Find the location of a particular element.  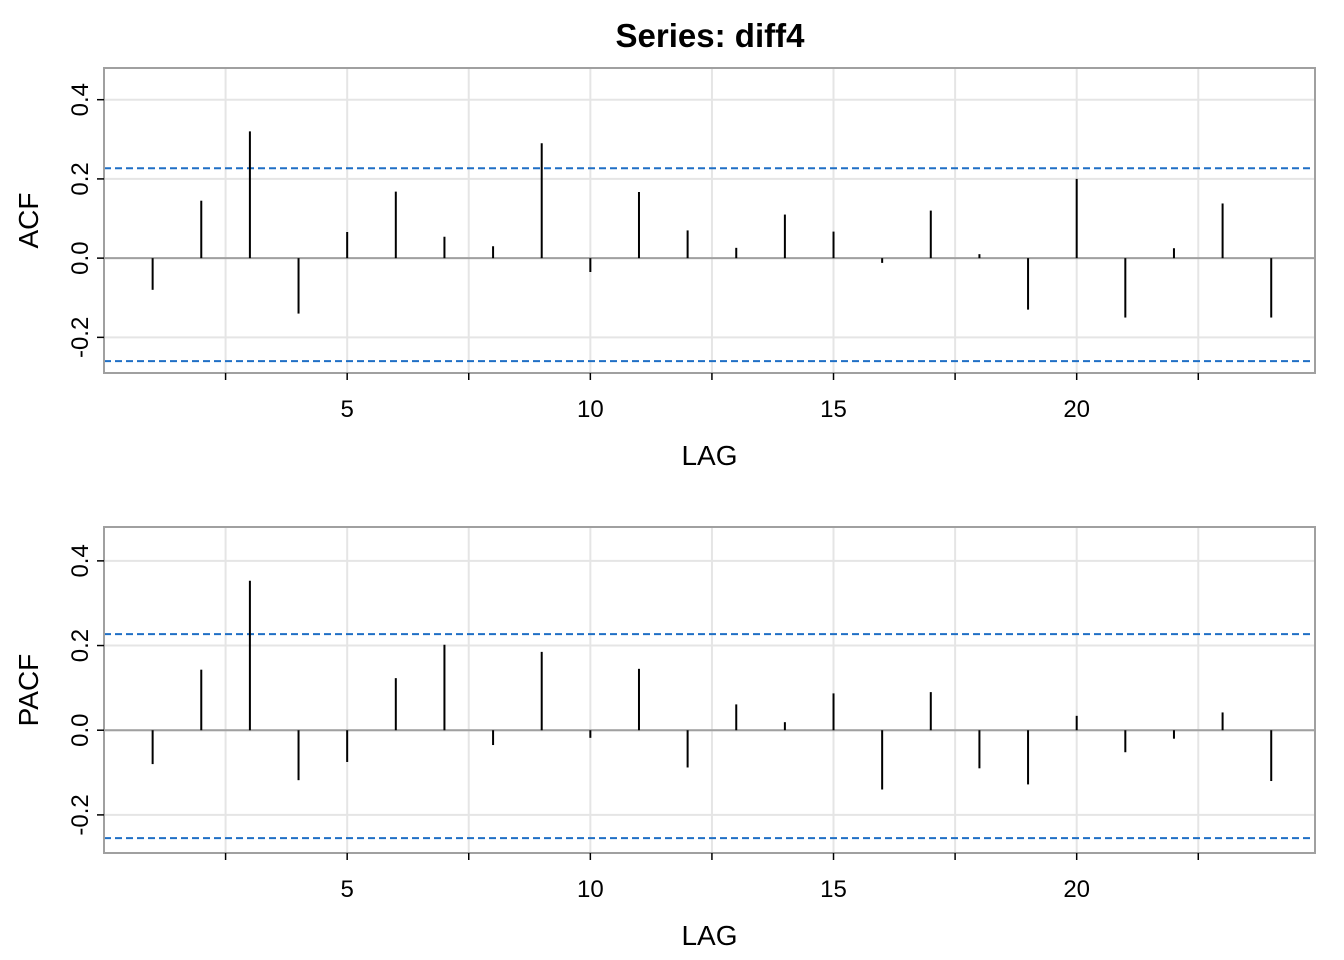

y-axis-label: ACF is located at coordinates (28, 221).